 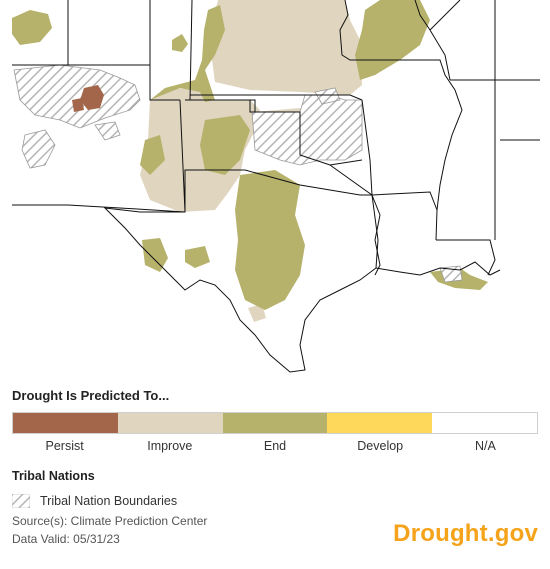 I want to click on source-text: Source(s): Climate Prediction Center, so click(x=110, y=521).